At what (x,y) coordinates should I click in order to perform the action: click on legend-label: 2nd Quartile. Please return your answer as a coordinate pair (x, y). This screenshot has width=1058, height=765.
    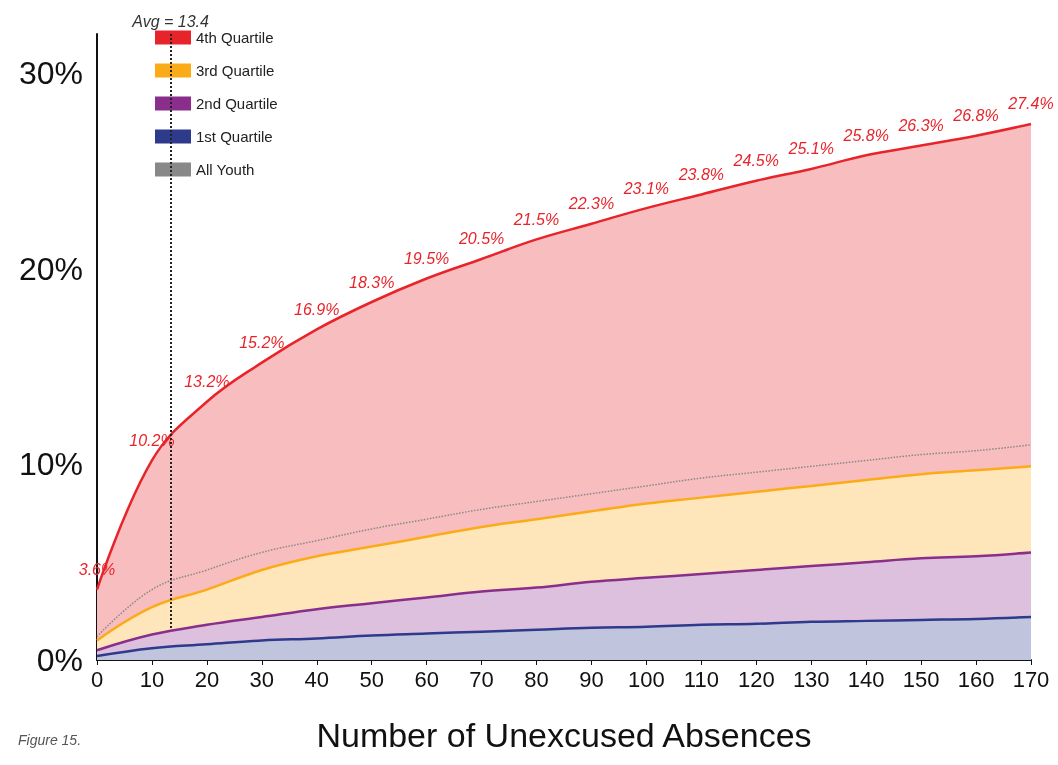
    Looking at the image, I should click on (237, 103).